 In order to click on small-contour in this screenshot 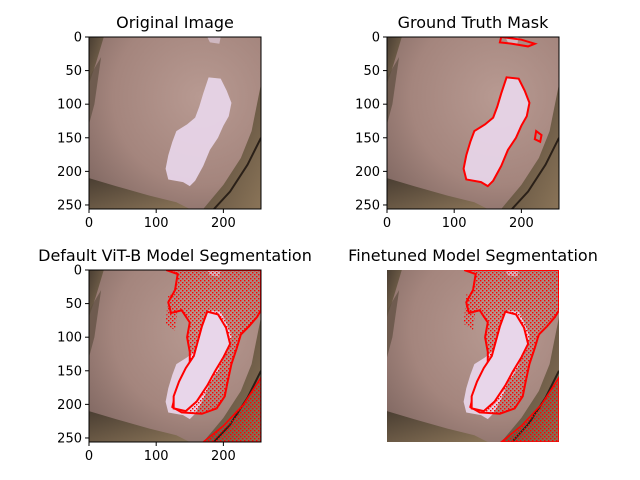, I will do `click(538, 136)`.